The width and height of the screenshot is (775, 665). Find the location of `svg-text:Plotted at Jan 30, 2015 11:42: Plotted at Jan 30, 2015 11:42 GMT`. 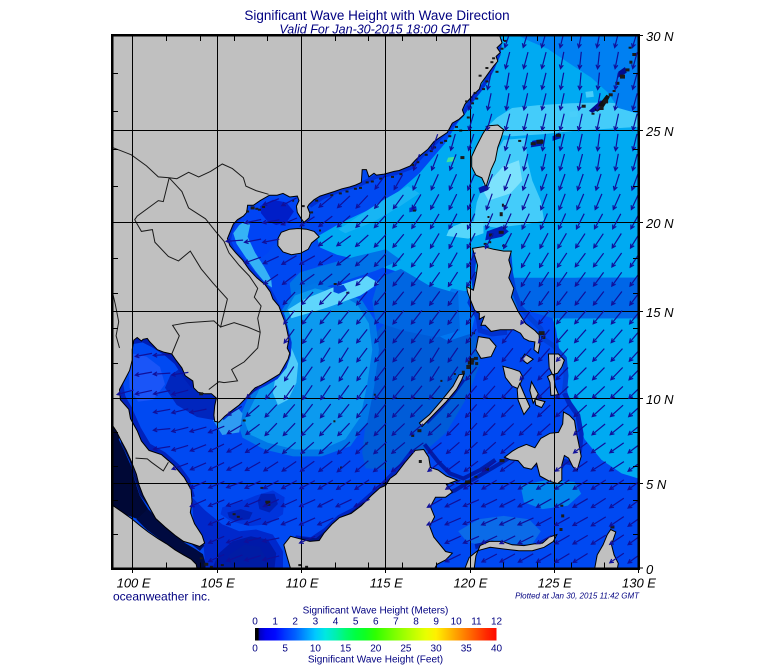

svg-text:Plotted at Jan 30, 2015 11:42: Plotted at Jan 30, 2015 11:42 GMT is located at coordinates (577, 596).